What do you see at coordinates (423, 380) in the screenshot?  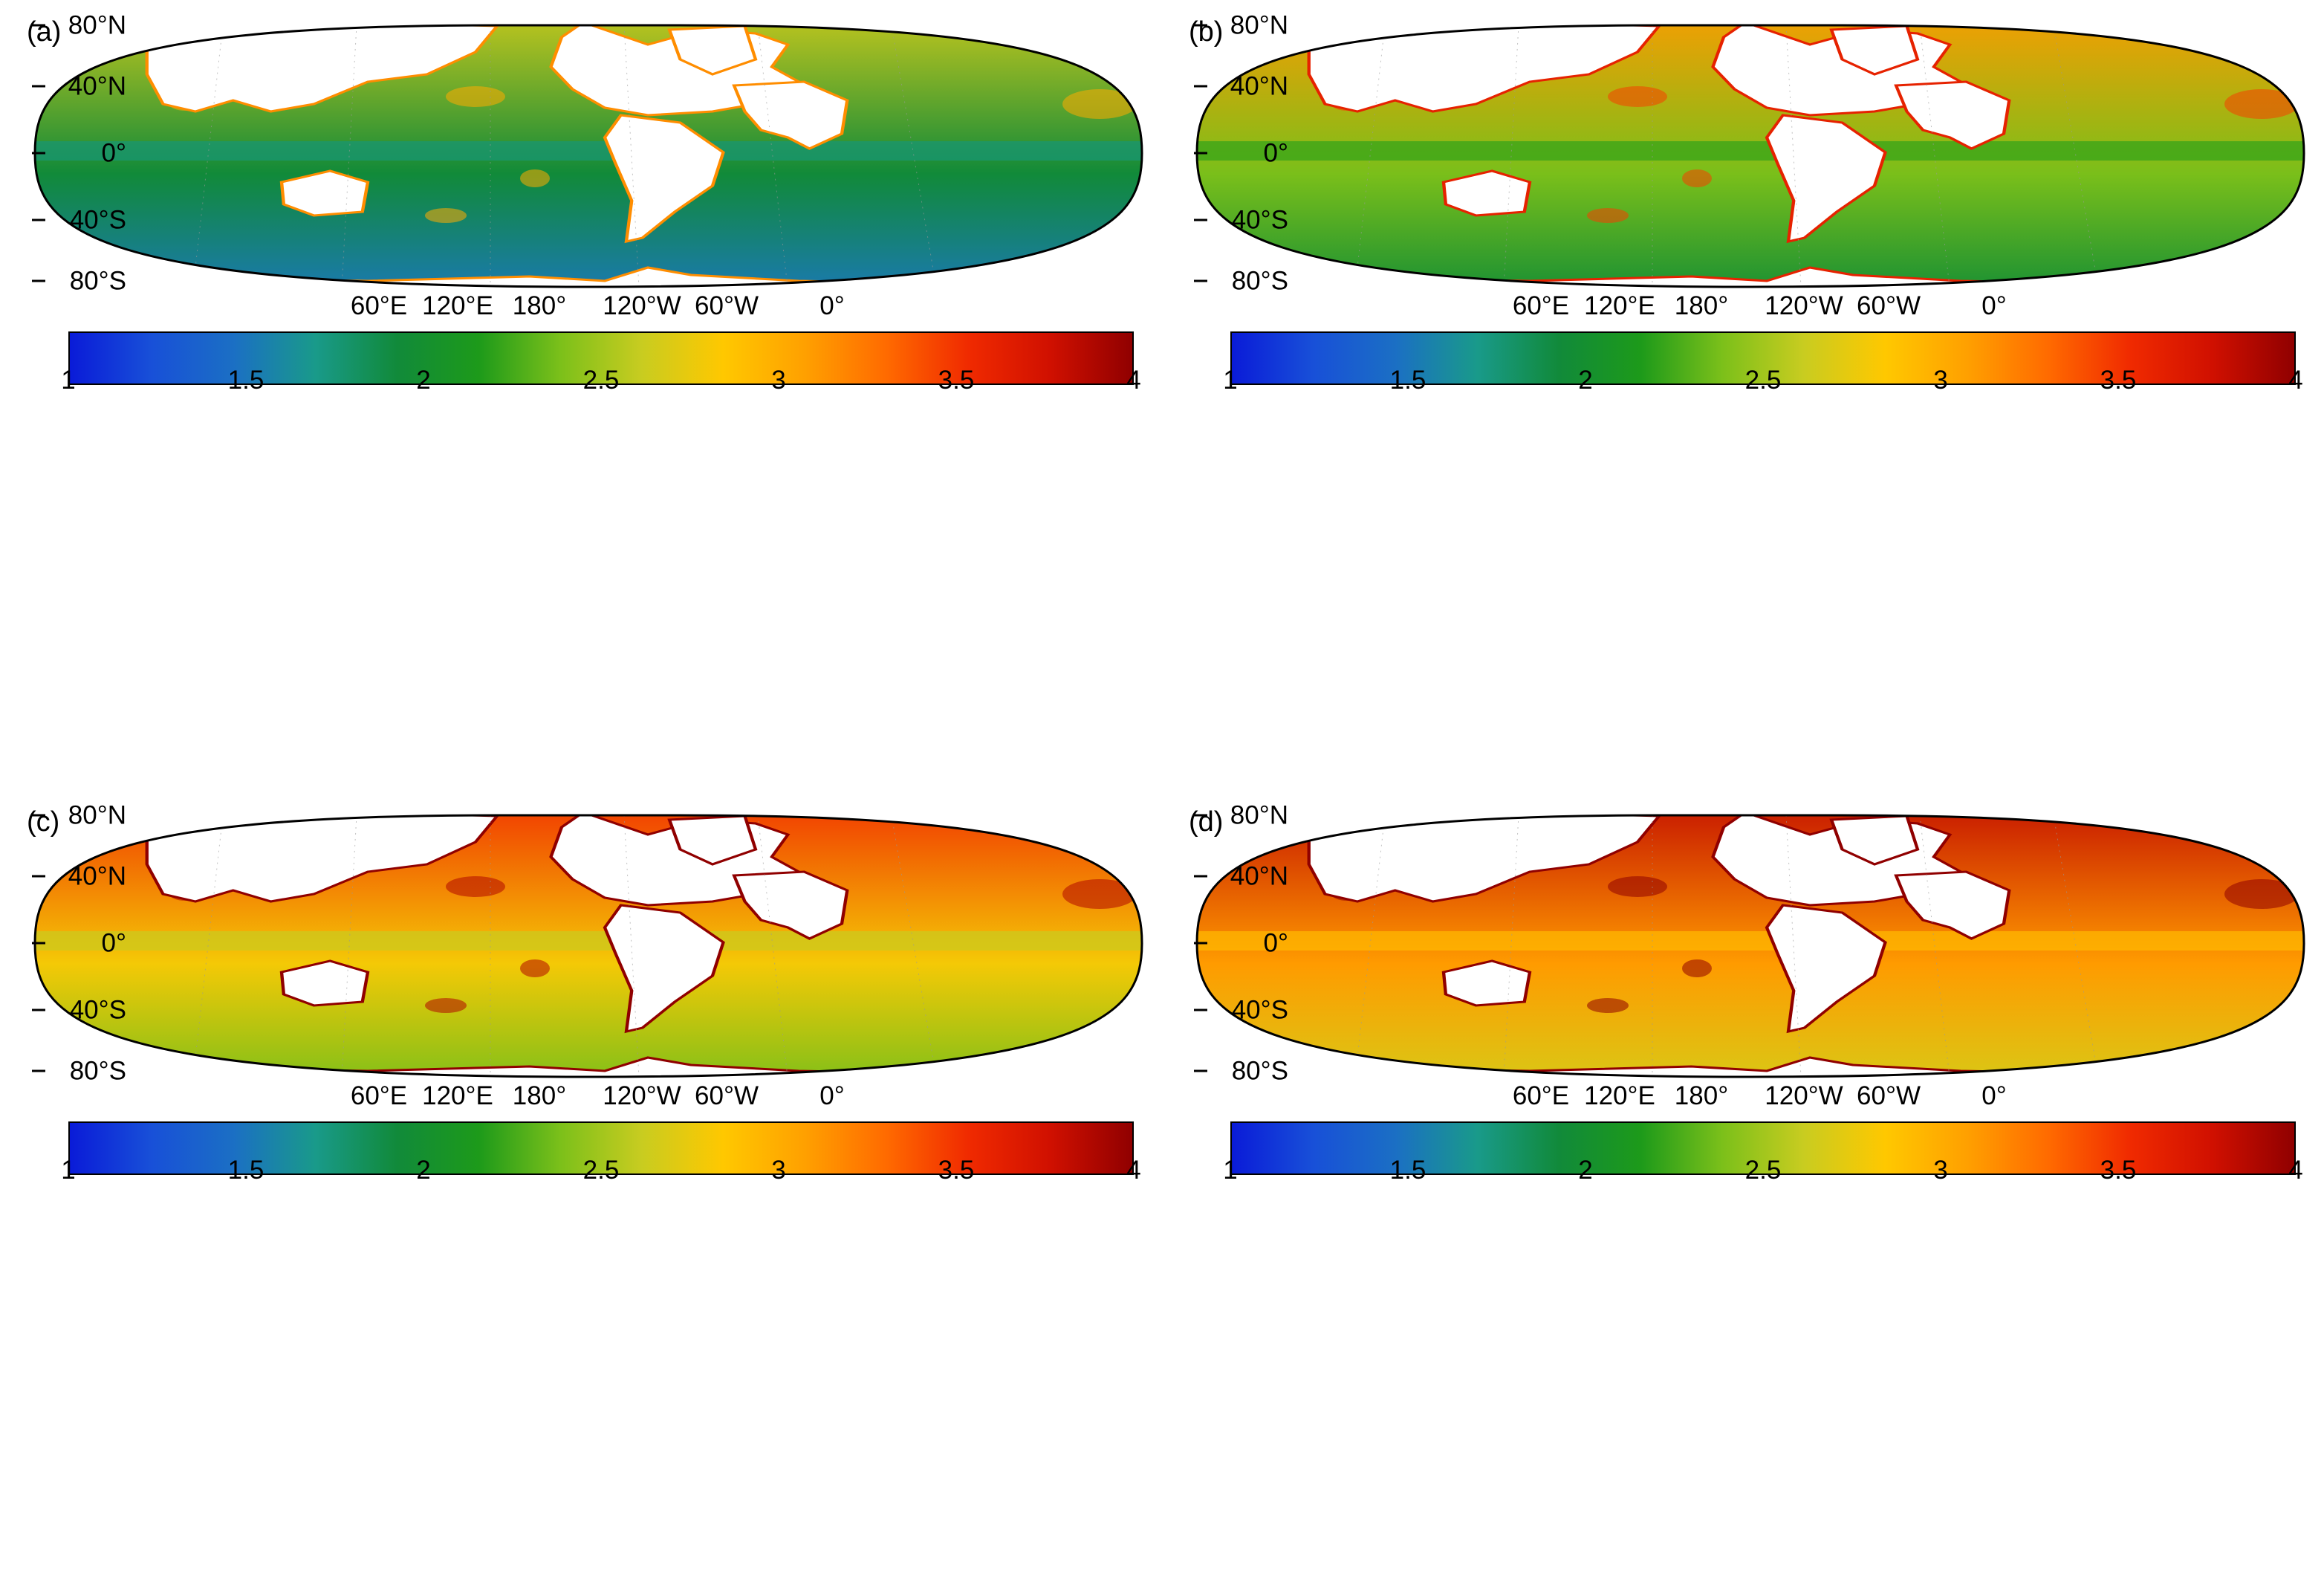 I see `colorbar-tick-label: 2` at bounding box center [423, 380].